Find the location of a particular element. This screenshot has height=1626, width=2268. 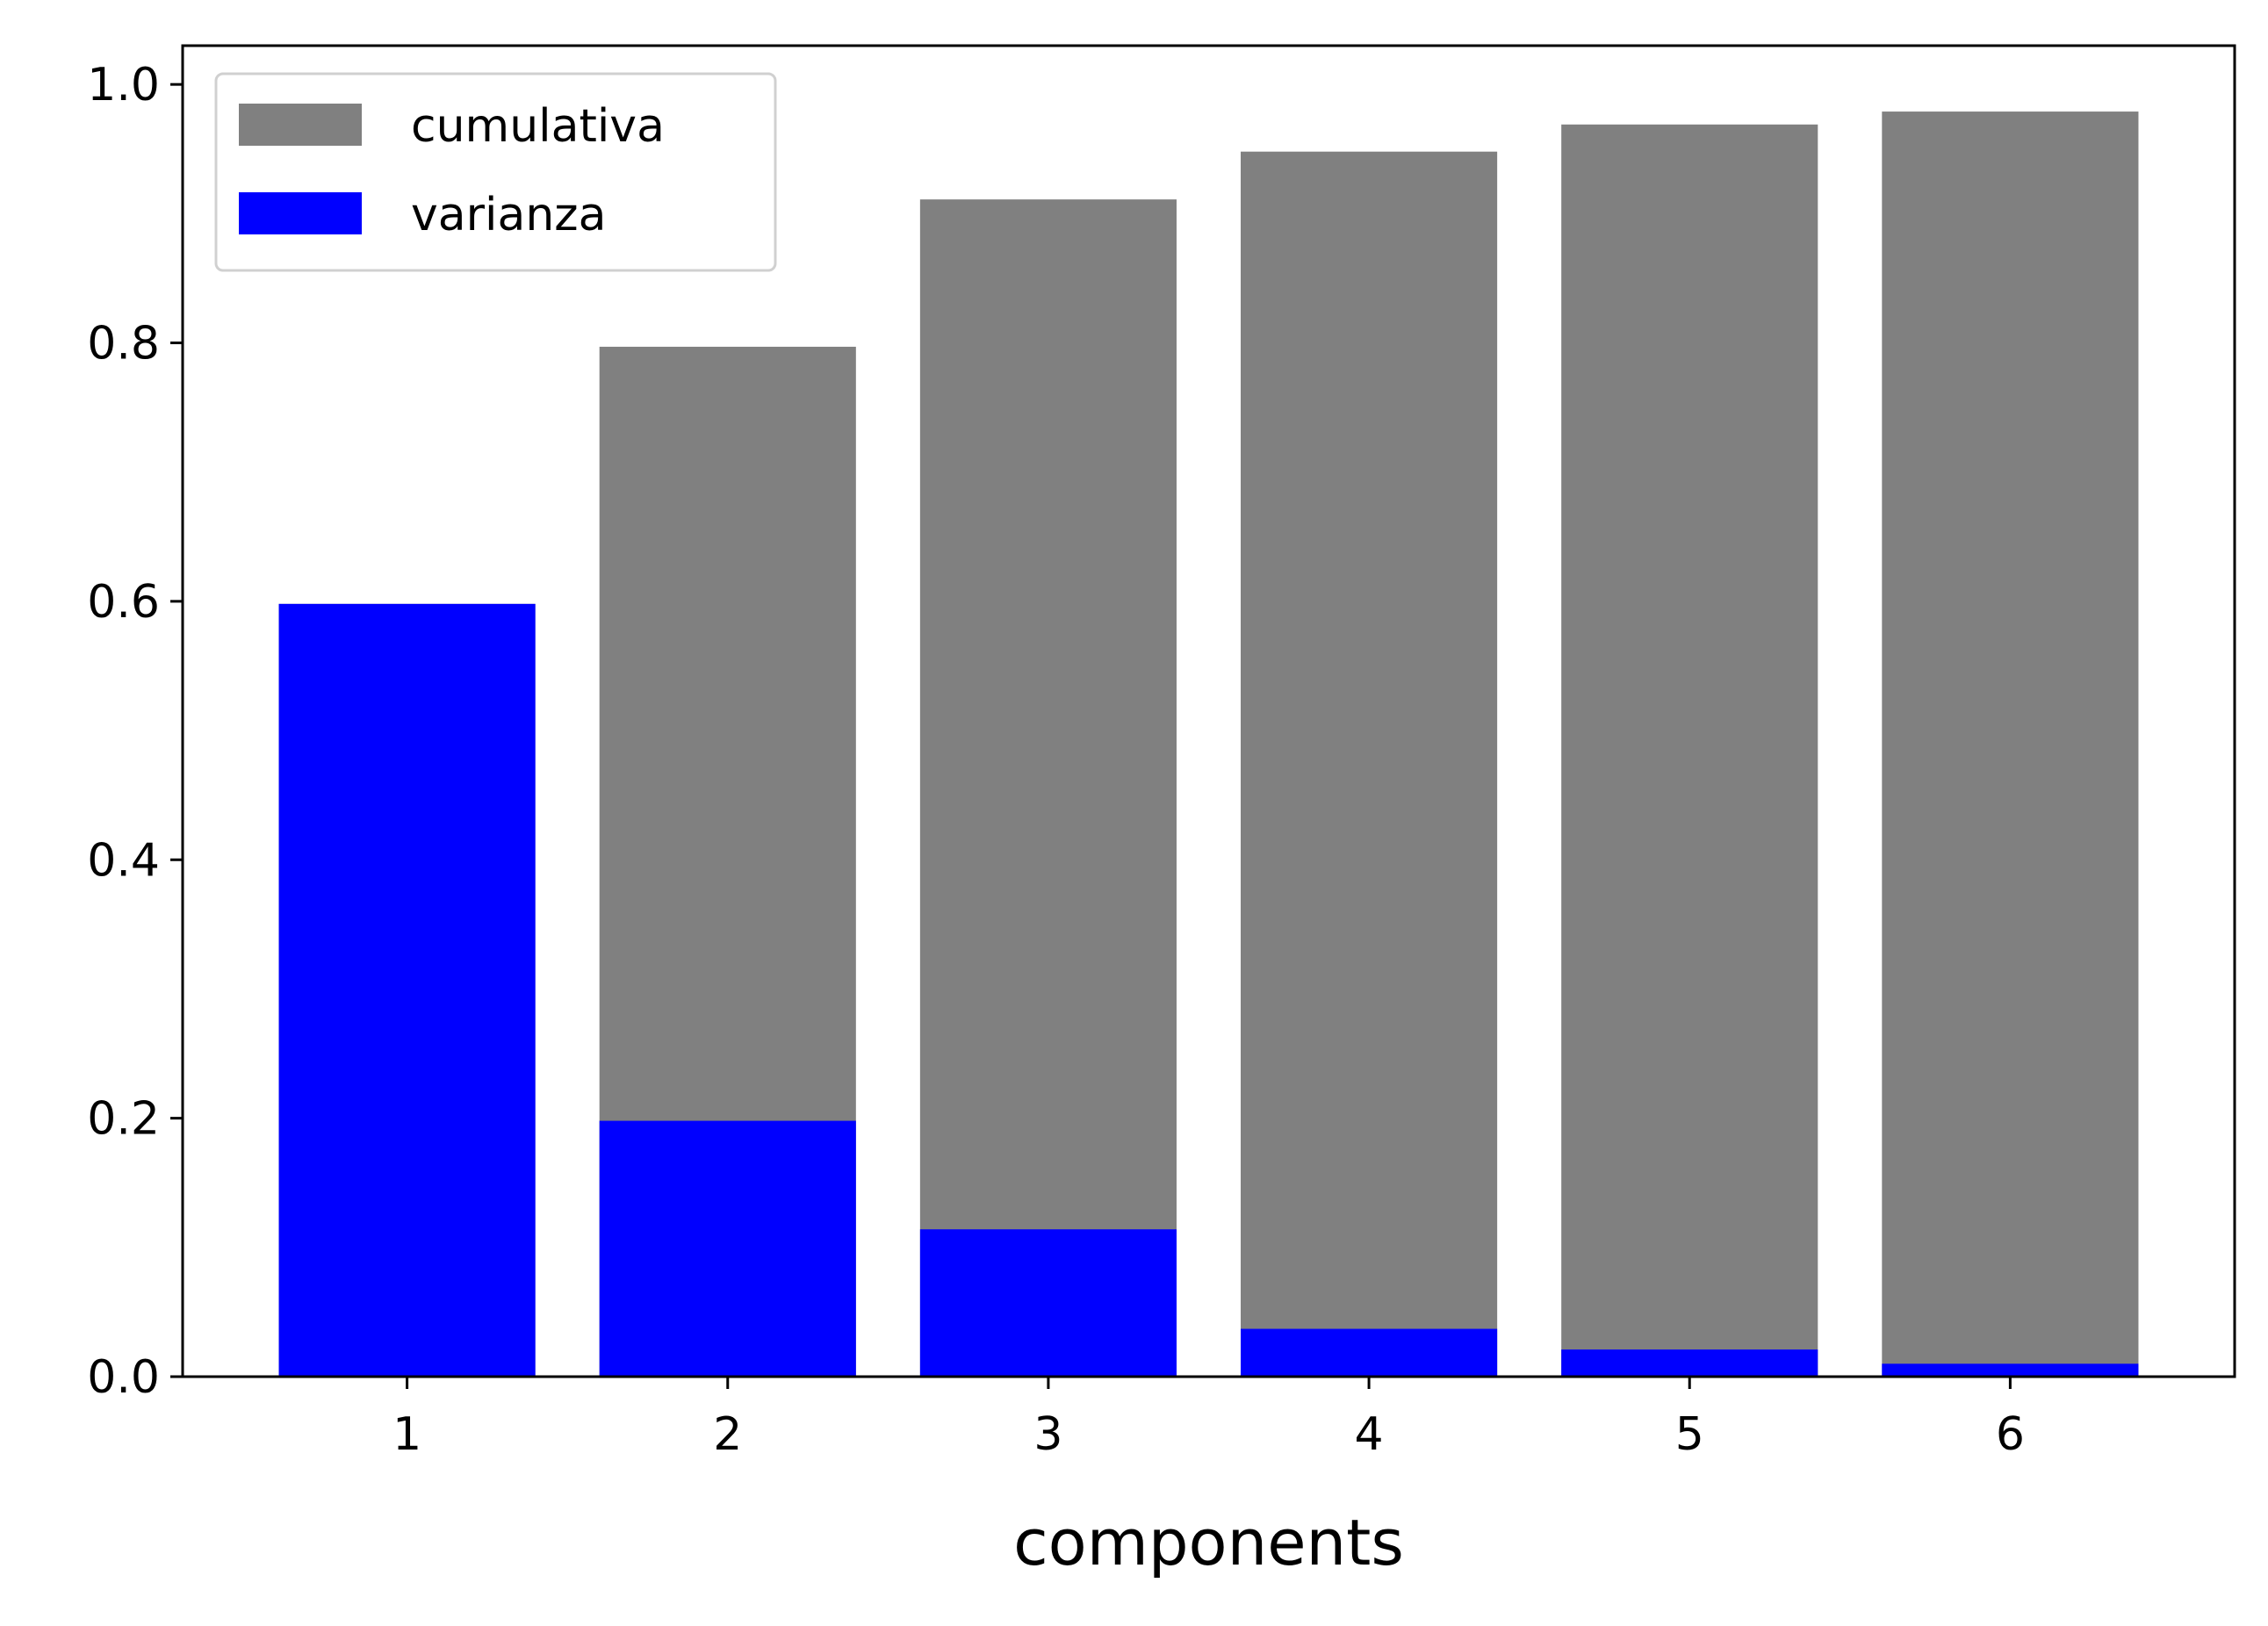

x-tick-label: 4 is located at coordinates (1369, 1434).